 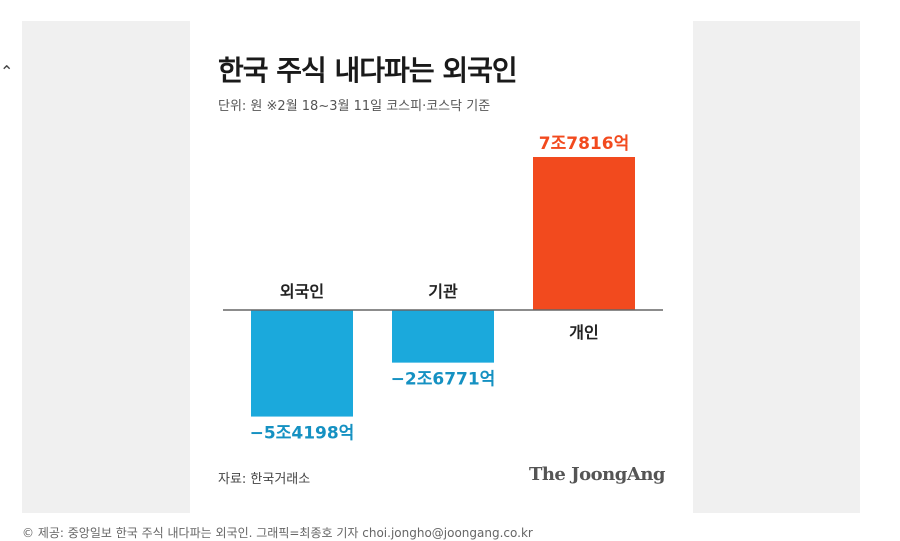 I want to click on chart-title: 한국 주식 내다파는 외국인, so click(x=368, y=70).